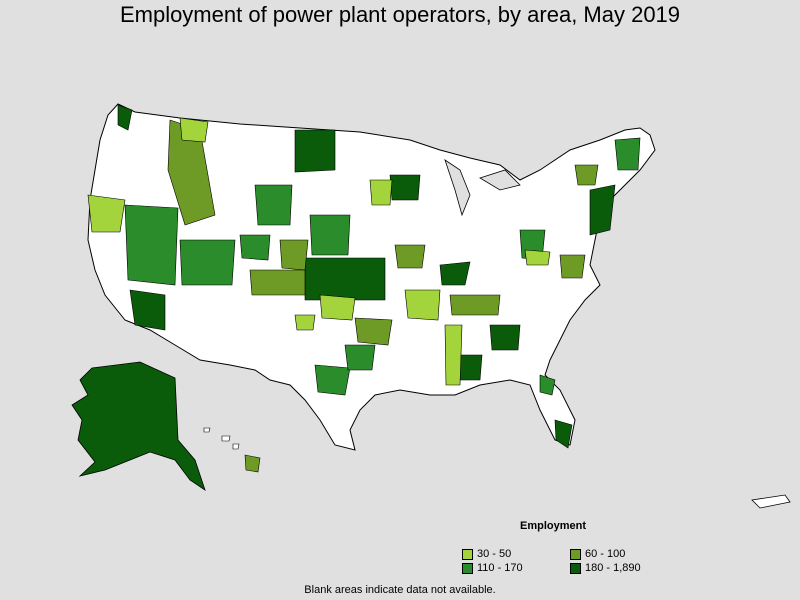 The image size is (800, 600). I want to click on footnote: Blank areas indicate data not available., so click(400, 590).